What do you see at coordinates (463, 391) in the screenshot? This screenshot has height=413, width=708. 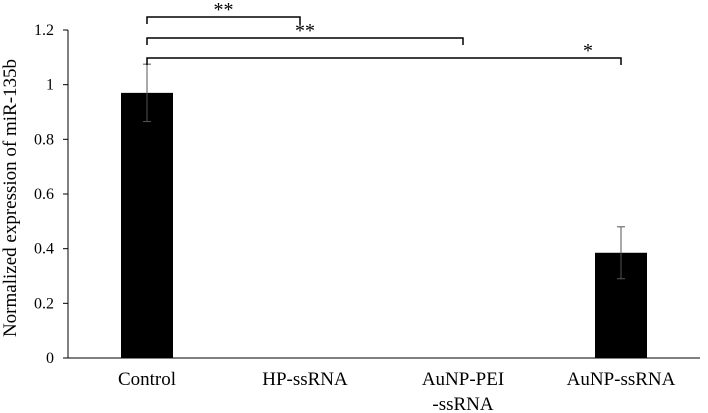 I see `x-tick-label: AuNP-PEI -ssRNA` at bounding box center [463, 391].